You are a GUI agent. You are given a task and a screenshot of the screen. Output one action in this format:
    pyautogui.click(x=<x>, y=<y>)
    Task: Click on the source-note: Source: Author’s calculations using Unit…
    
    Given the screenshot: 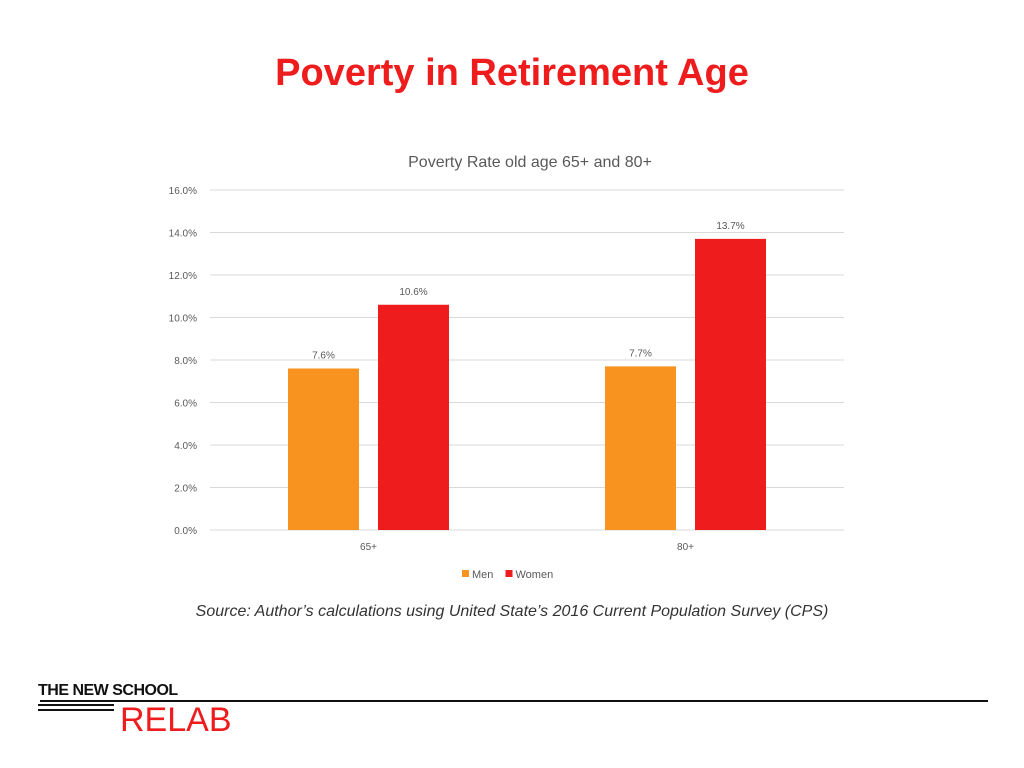 What is the action you would take?
    pyautogui.click(x=512, y=611)
    